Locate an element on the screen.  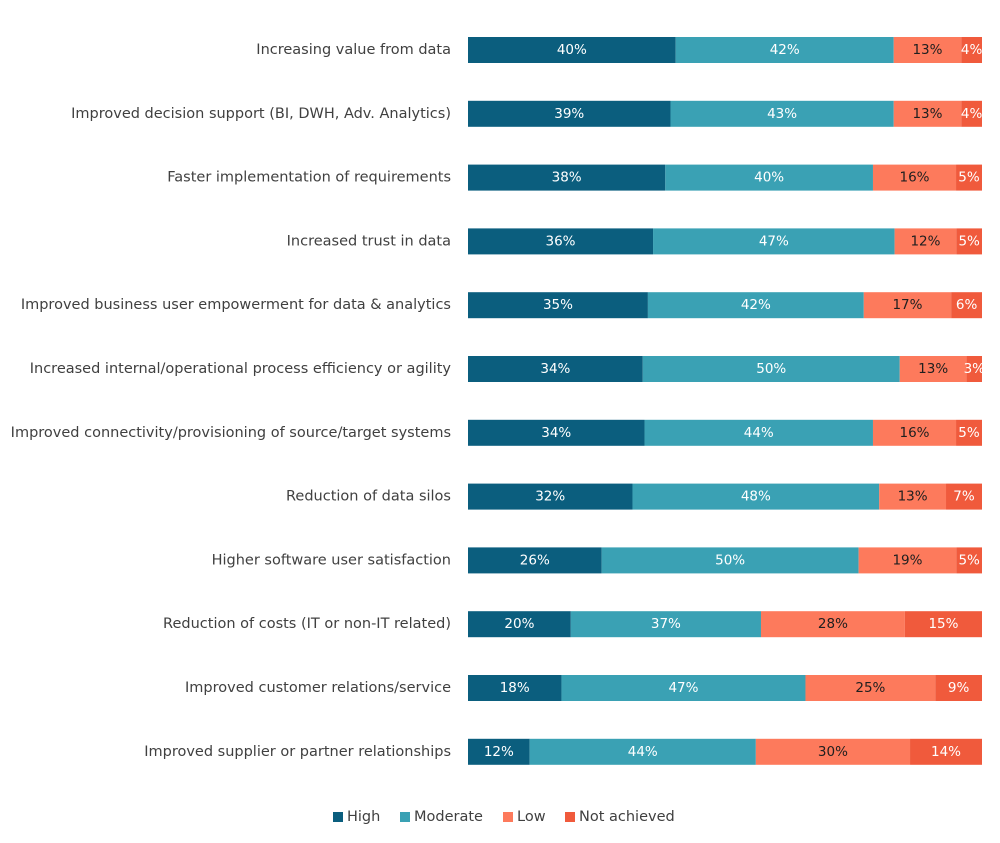
data-label: 25% is located at coordinates (870, 688).